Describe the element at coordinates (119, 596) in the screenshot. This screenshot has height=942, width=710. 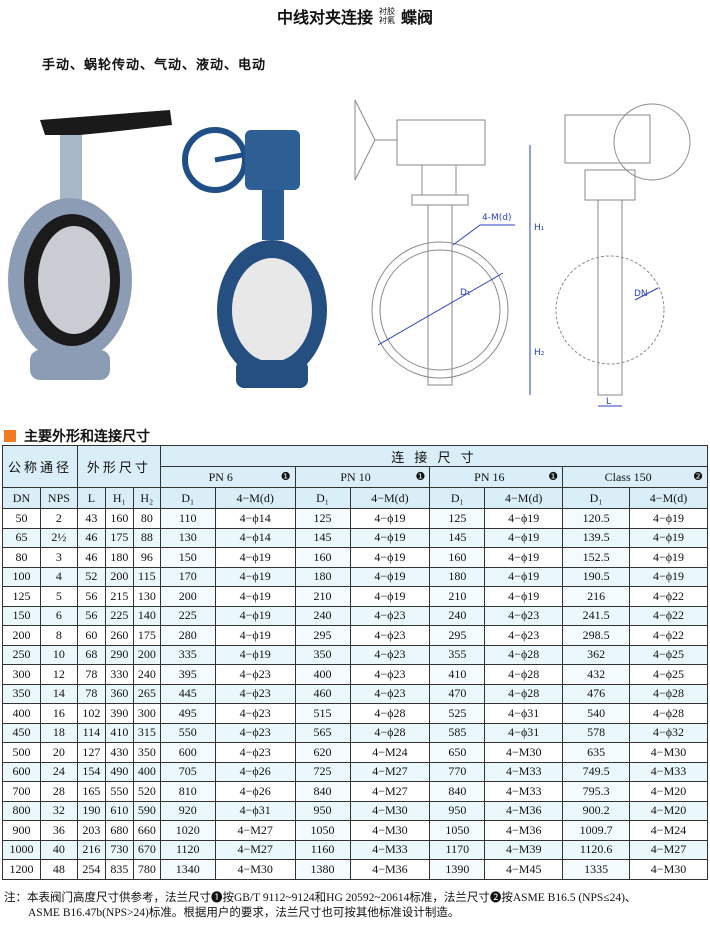
I see `table-cell: 215` at that location.